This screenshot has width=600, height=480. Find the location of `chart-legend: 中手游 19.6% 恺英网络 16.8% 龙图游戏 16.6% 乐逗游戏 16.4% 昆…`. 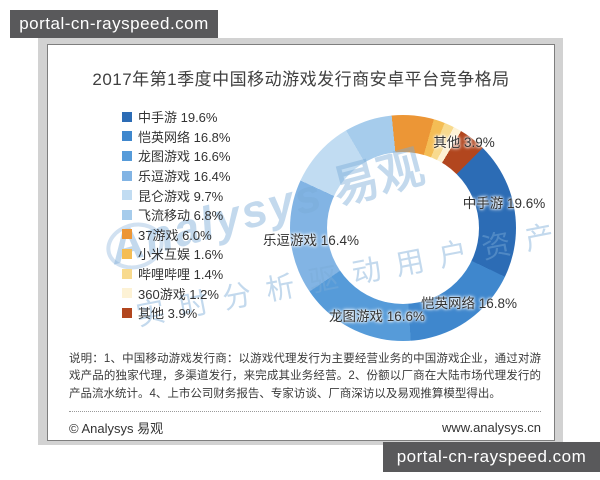

chart-legend: 中手游 19.6% 恺英网络 16.8% 龙图游戏 16.6% 乐逗游戏 16.4% 昆… is located at coordinates (176, 215).